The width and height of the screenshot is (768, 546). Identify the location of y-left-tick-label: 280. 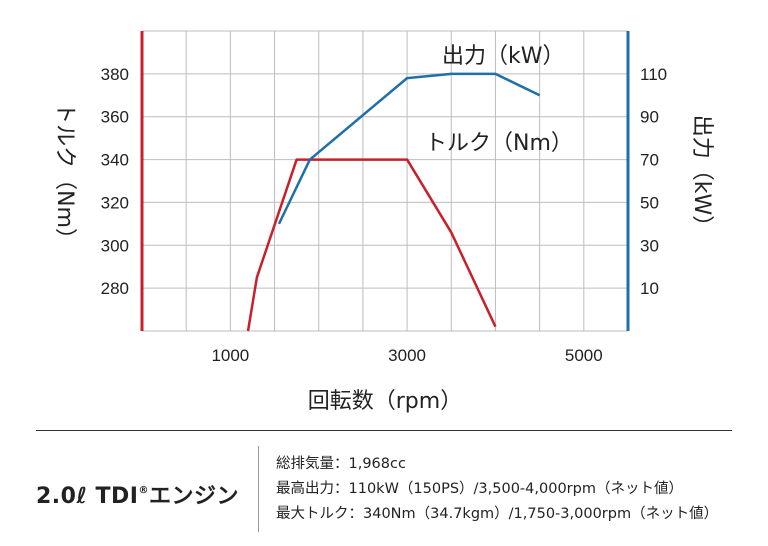
(115, 288).